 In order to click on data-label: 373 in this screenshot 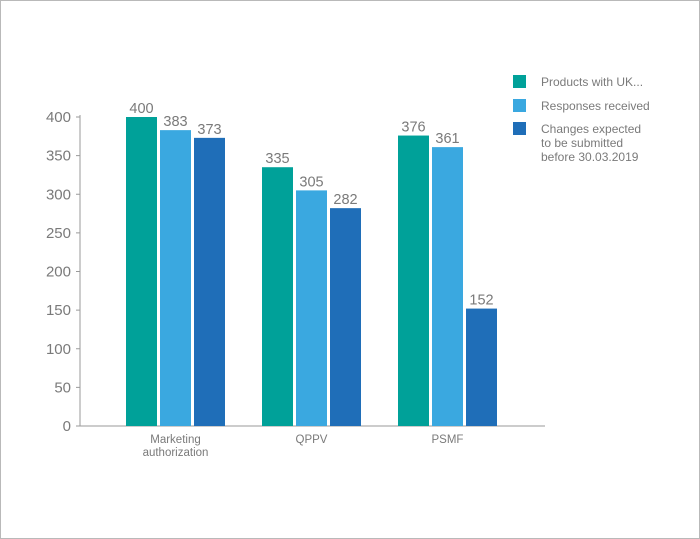, I will do `click(209, 130)`.